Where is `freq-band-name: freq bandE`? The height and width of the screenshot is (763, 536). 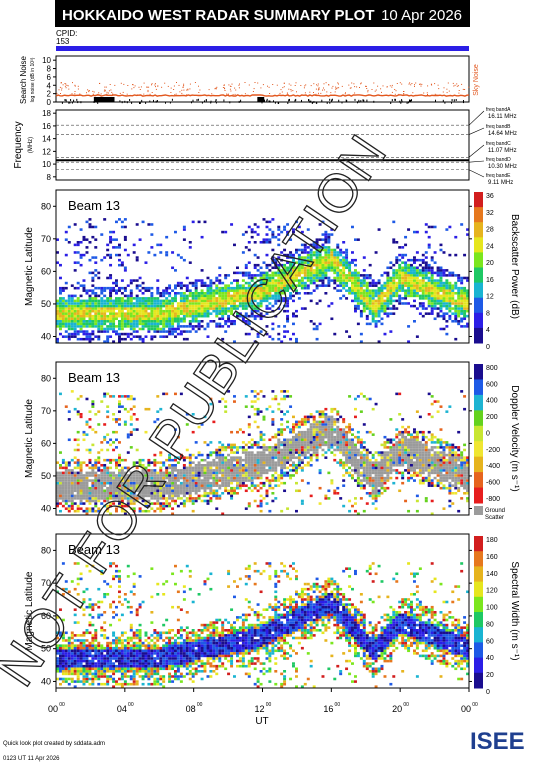 freq-band-name: freq bandE is located at coordinates (498, 176).